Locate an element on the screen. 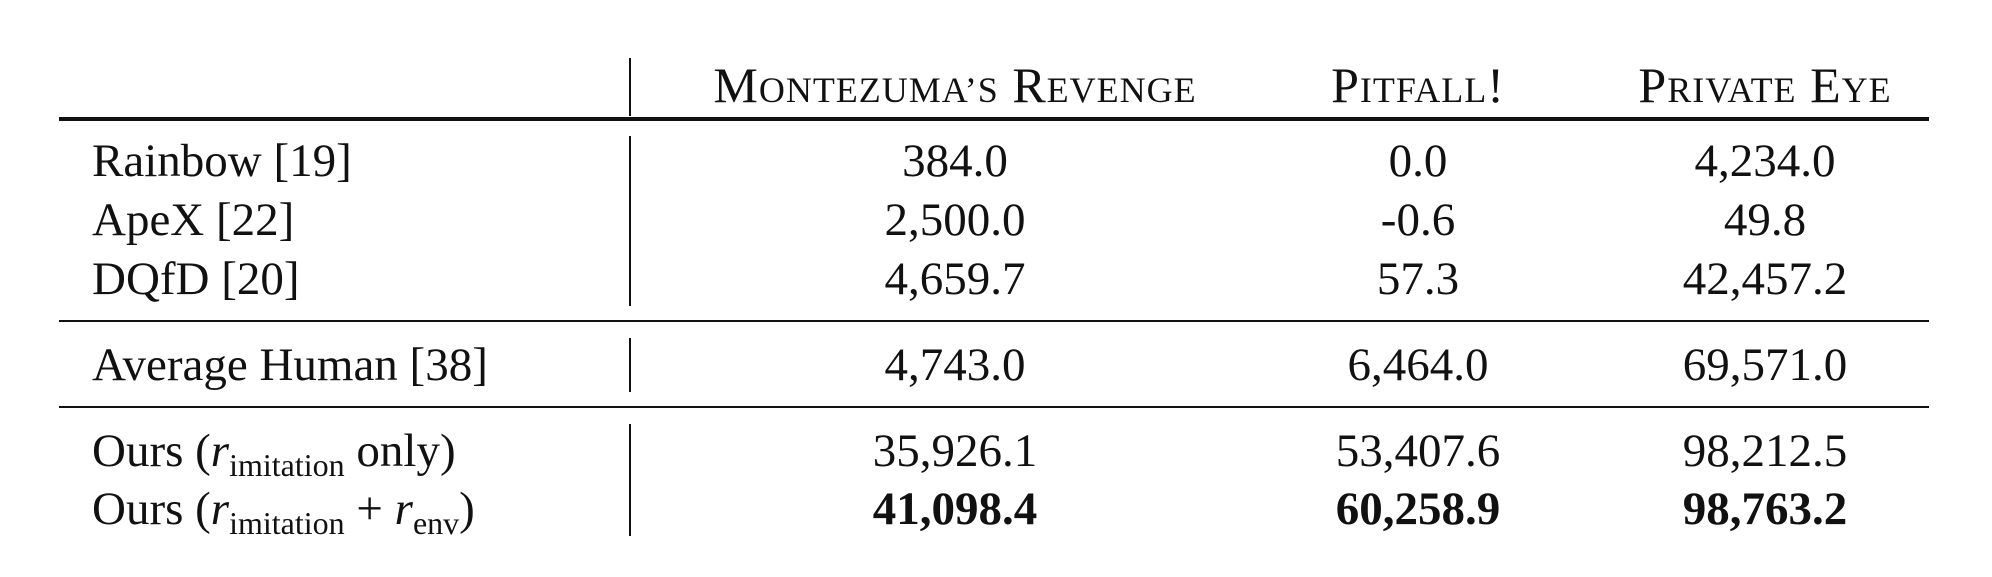 The height and width of the screenshot is (577, 1992). header-col3-rest2: YE is located at coordinates (1866, 90).